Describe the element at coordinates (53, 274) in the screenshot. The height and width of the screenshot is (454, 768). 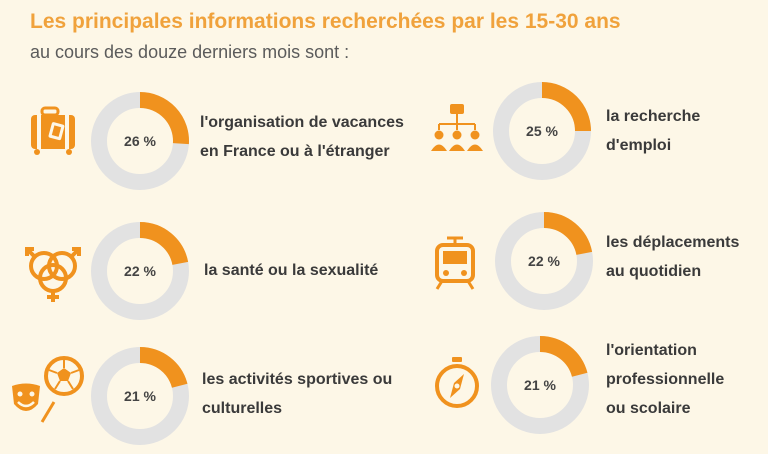
I see `gender-symbols-icon` at that location.